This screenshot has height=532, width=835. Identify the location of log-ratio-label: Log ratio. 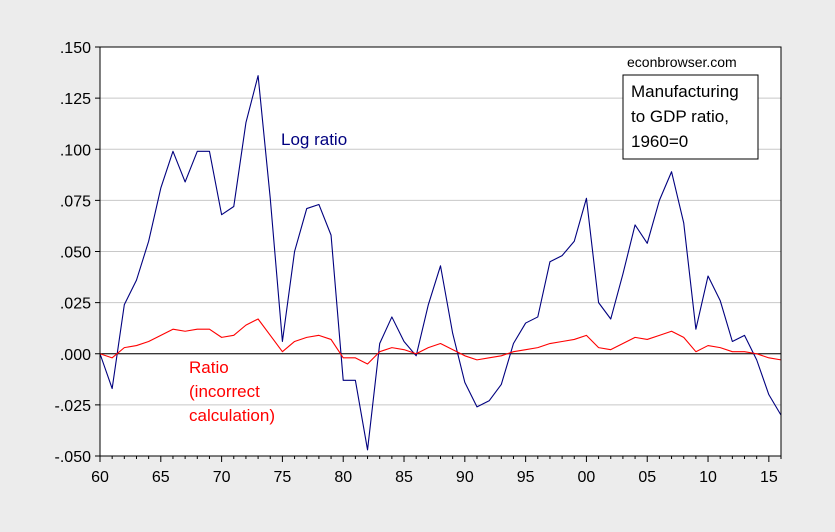
(314, 139).